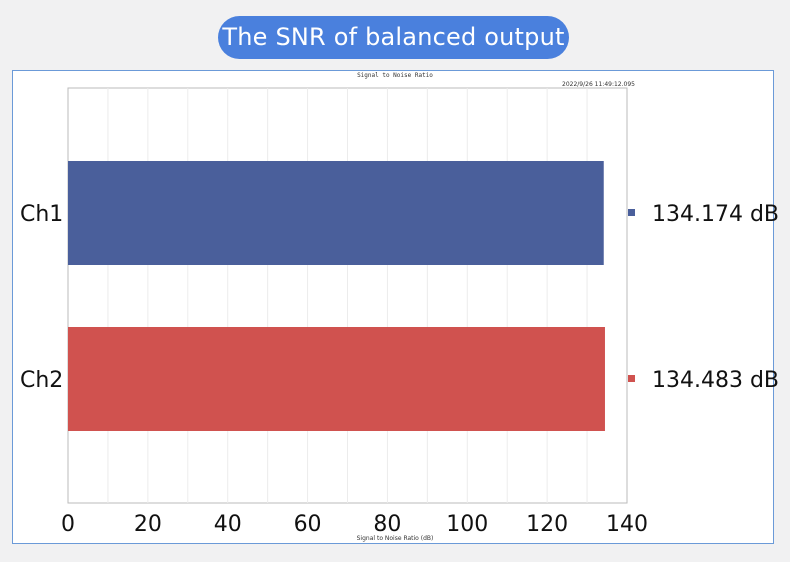 This screenshot has height=562, width=790. What do you see at coordinates (41, 214) in the screenshot?
I see `category-label: Ch1` at bounding box center [41, 214].